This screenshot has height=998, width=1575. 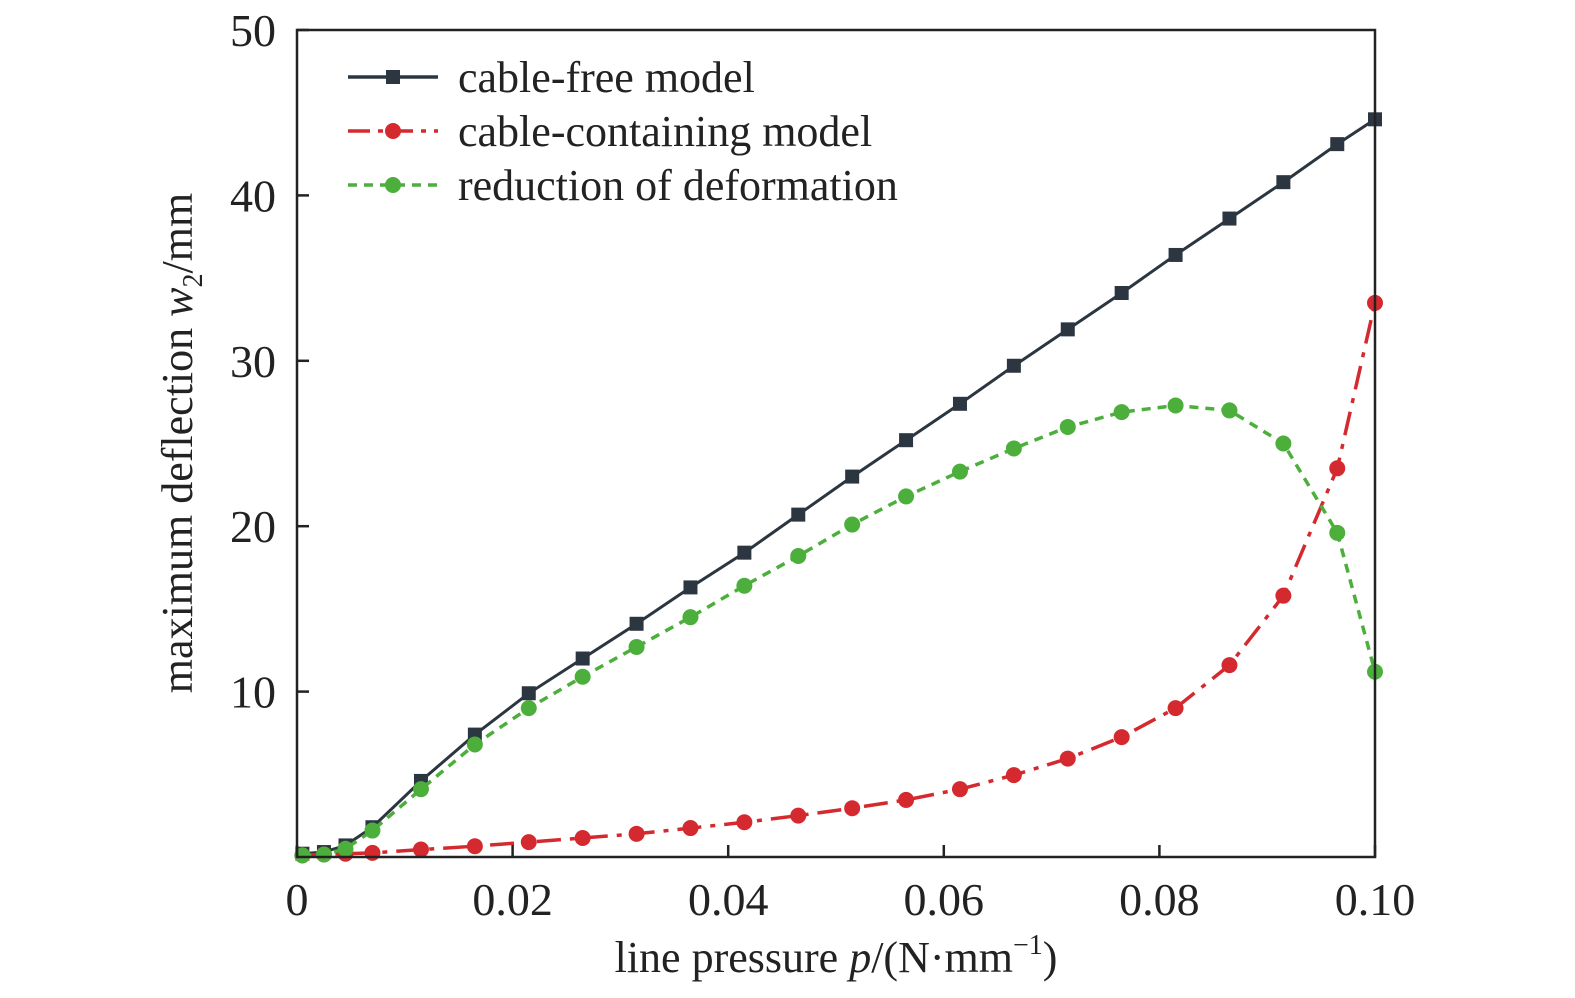 What do you see at coordinates (1375, 899) in the screenshot?
I see `x-tick-label: 0.10` at bounding box center [1375, 899].